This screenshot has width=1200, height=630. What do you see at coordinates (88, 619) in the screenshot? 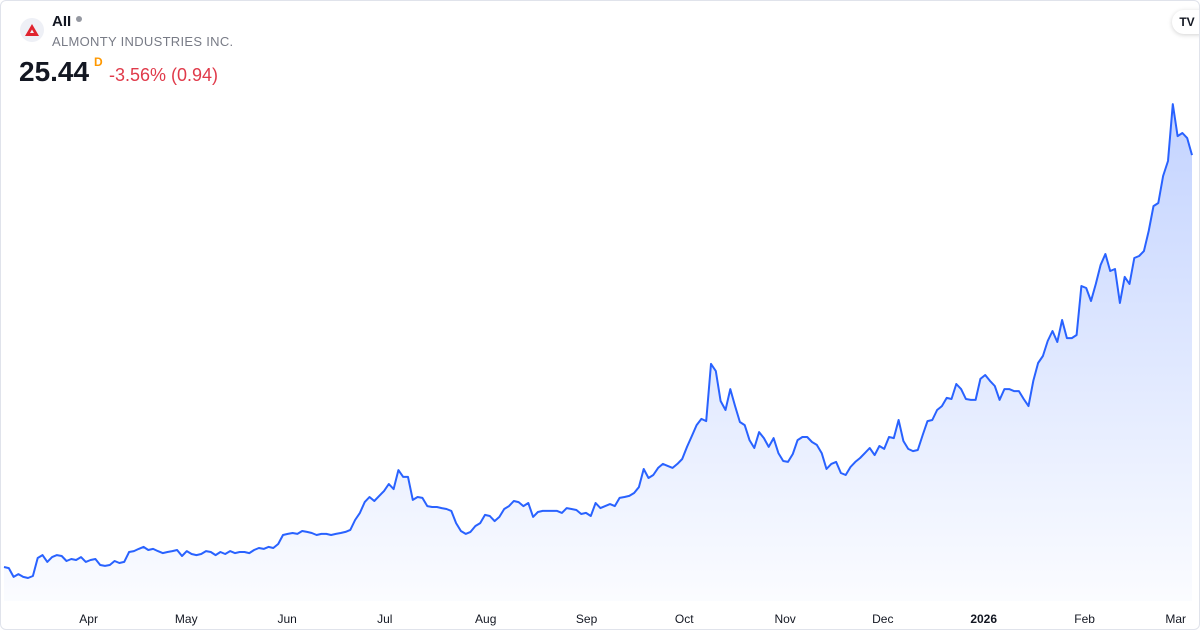
I see `x-tick-label: Apr` at bounding box center [88, 619].